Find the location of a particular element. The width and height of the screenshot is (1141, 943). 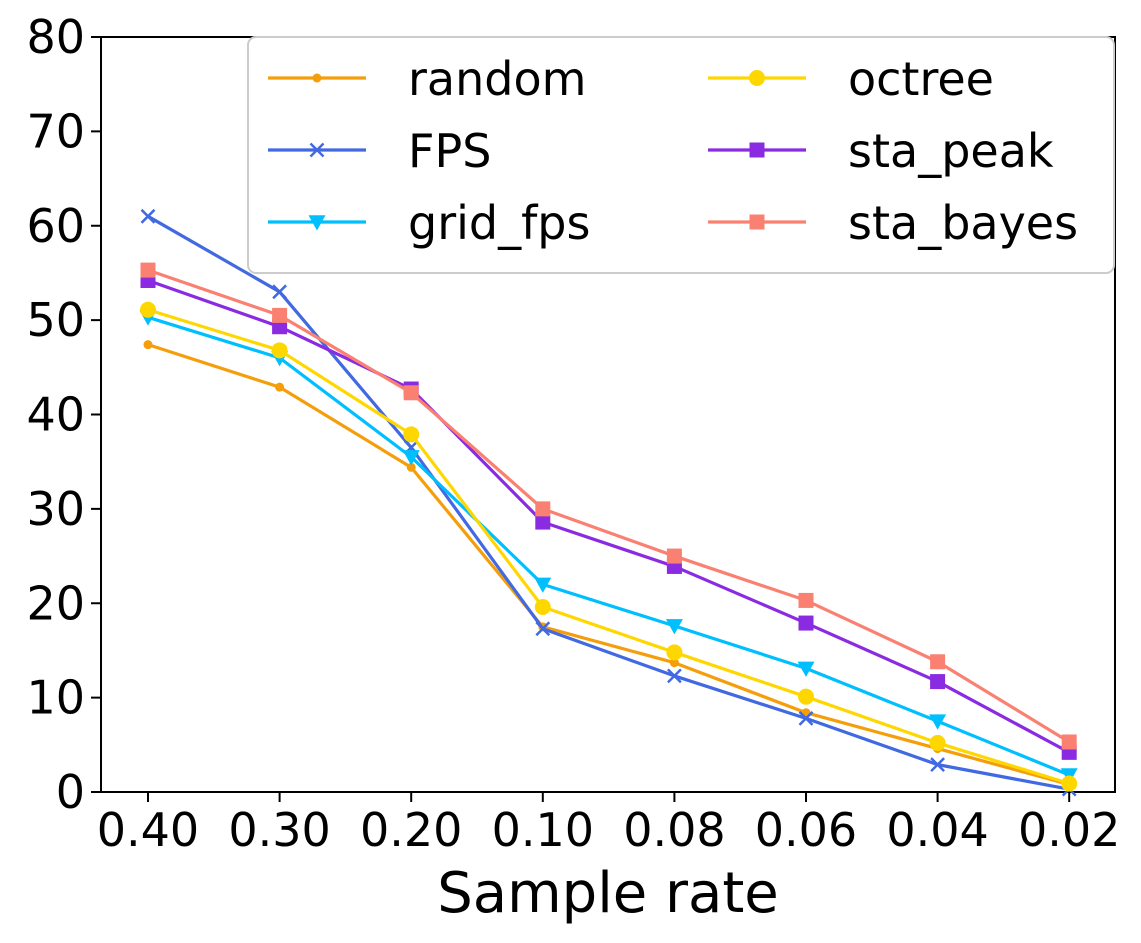

legend-item-FPS: FPS is located at coordinates (379, 151).